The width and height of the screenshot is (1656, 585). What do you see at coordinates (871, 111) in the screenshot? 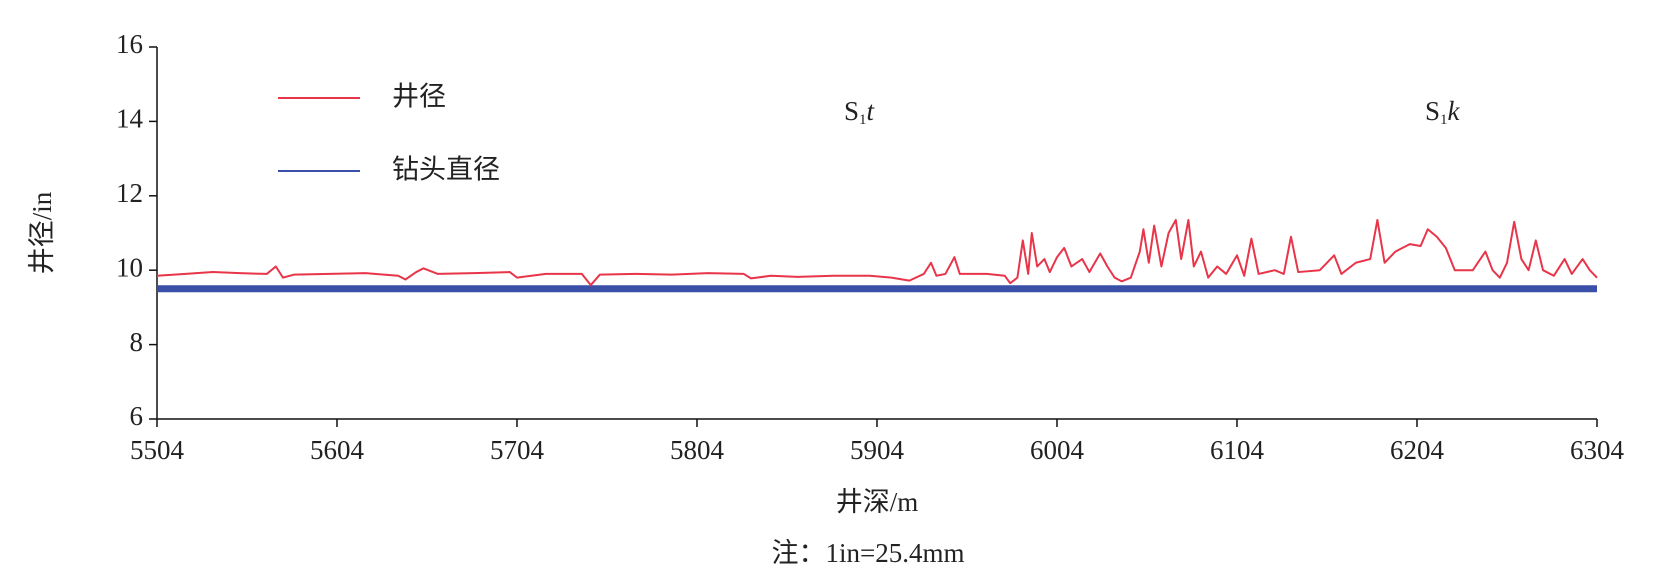
I see `annotation-italic: t` at bounding box center [871, 111].